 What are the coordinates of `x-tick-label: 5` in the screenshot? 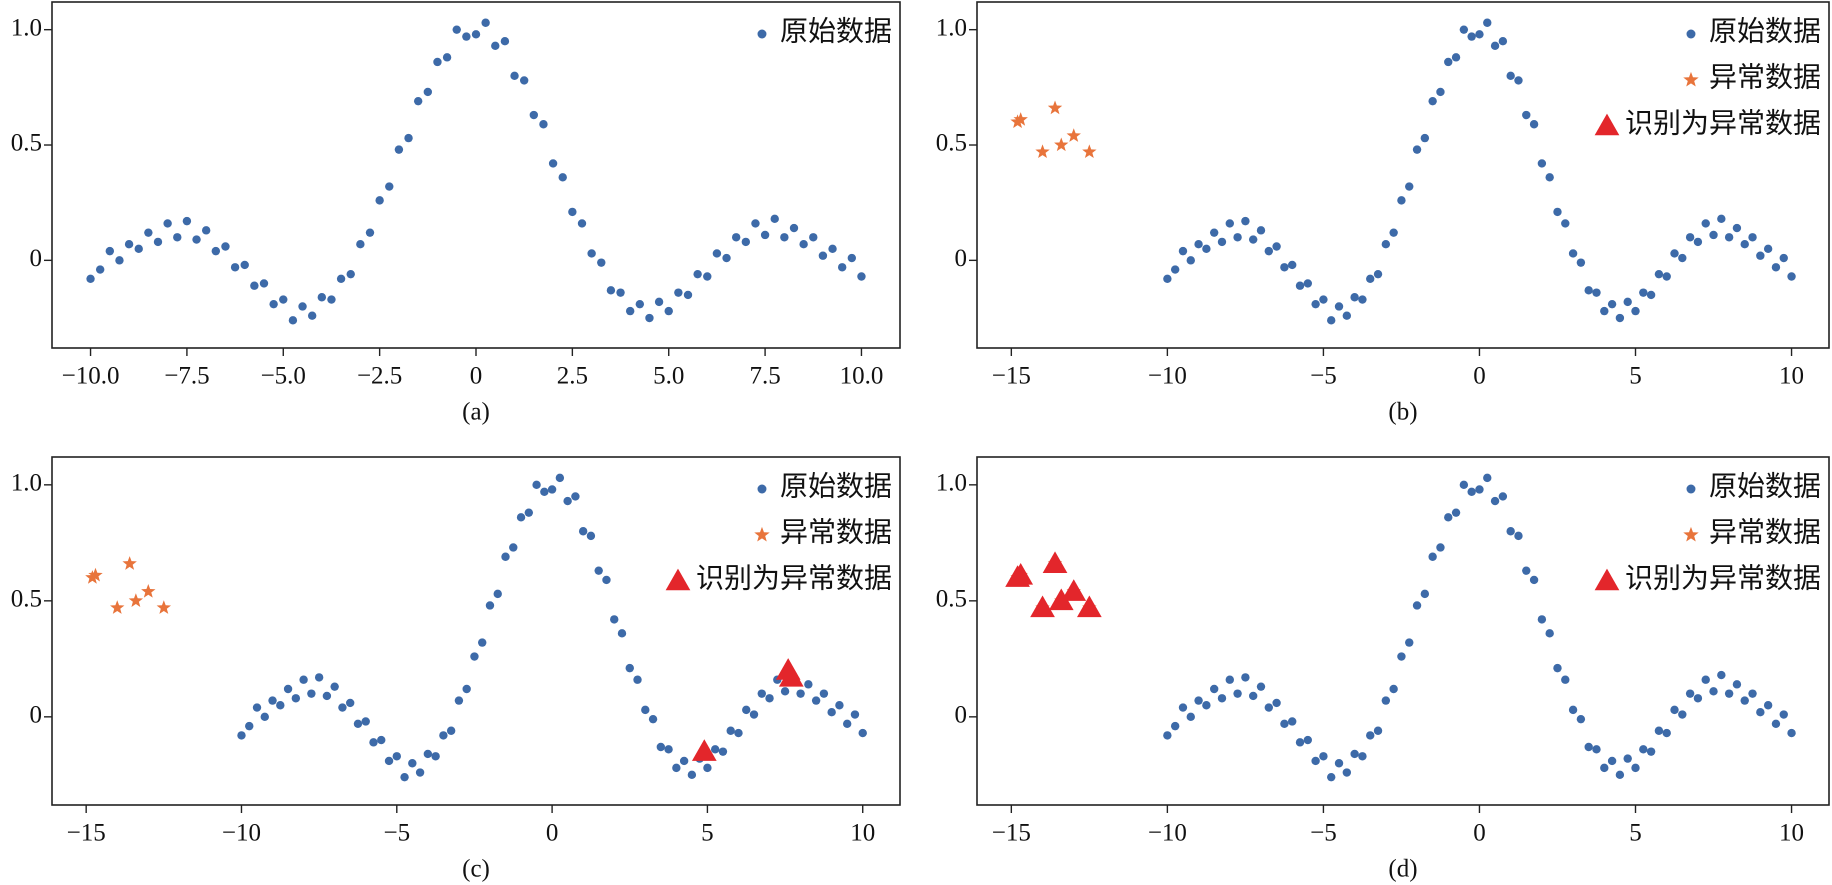 It's located at (1635, 376).